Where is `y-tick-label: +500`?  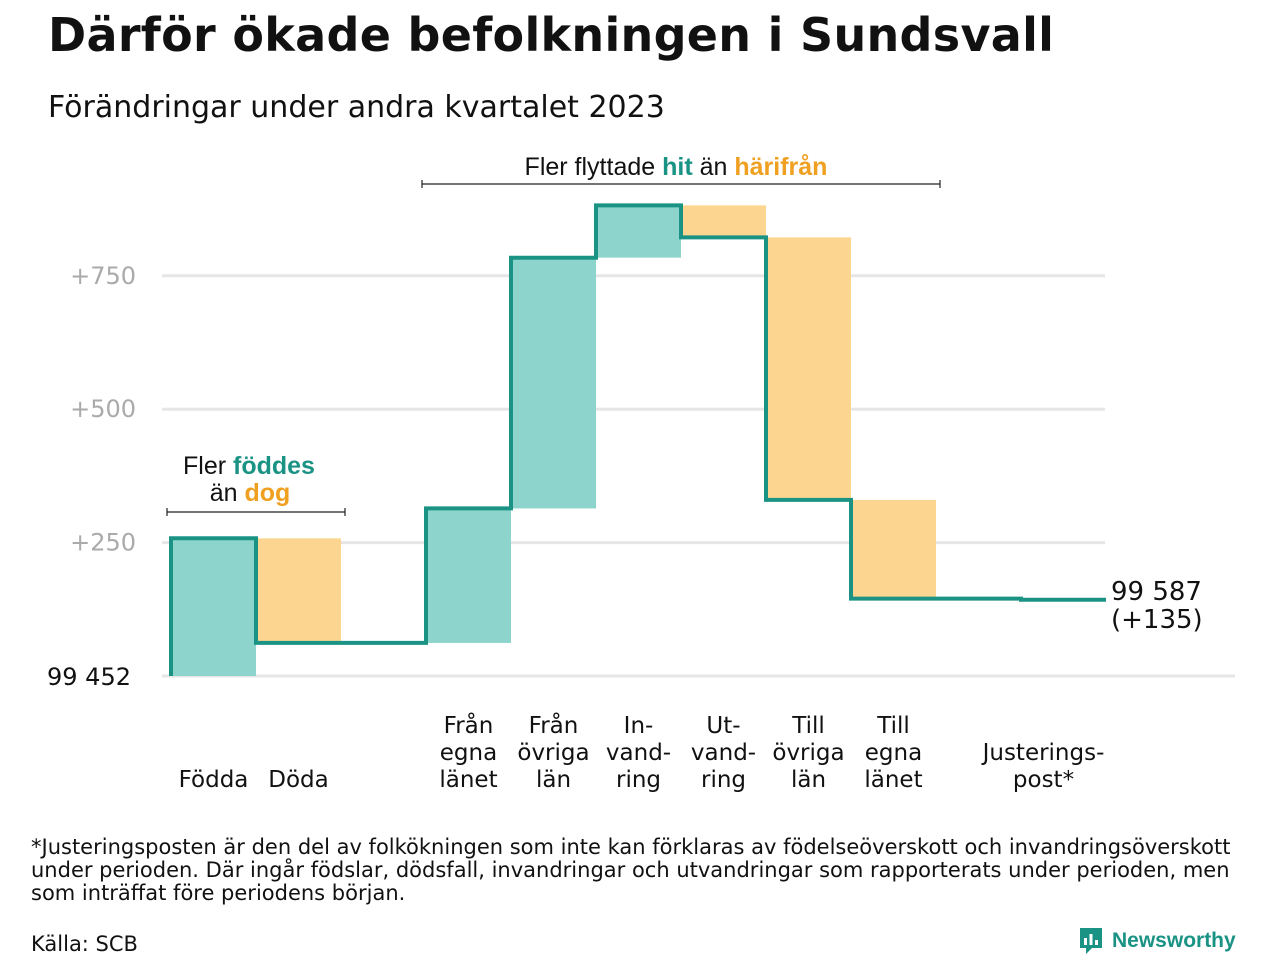 y-tick-label: +500 is located at coordinates (103, 409).